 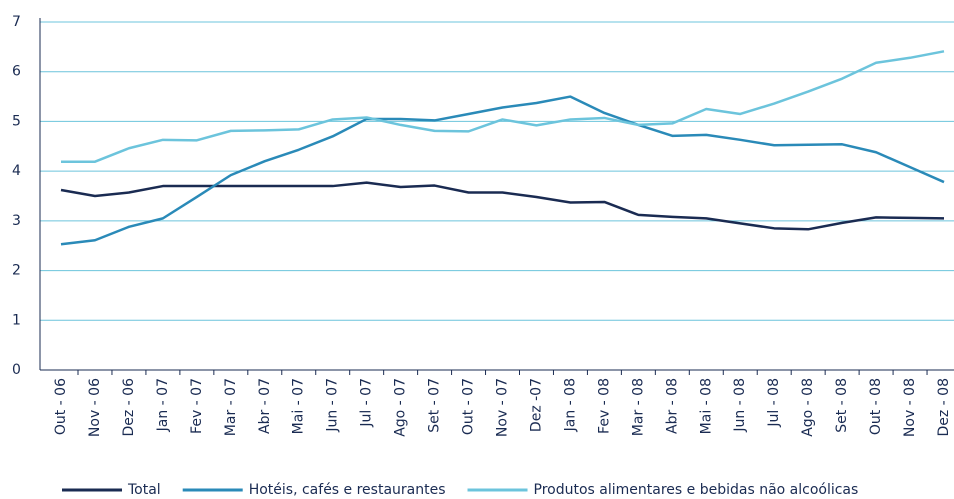 What do you see at coordinates (604, 406) in the screenshot?
I see `x-tick-label: Fev - 08` at bounding box center [604, 406].